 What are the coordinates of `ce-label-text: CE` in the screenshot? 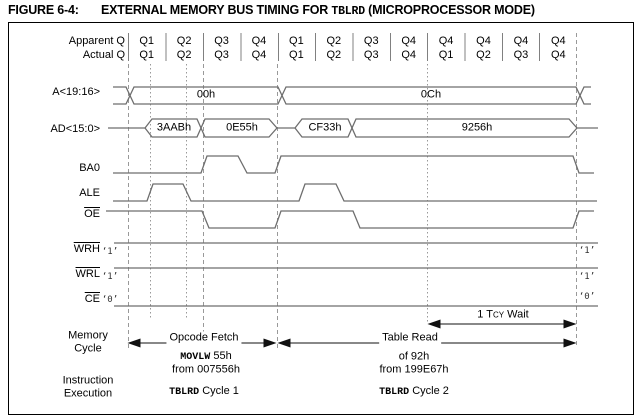 It's located at (92, 299).